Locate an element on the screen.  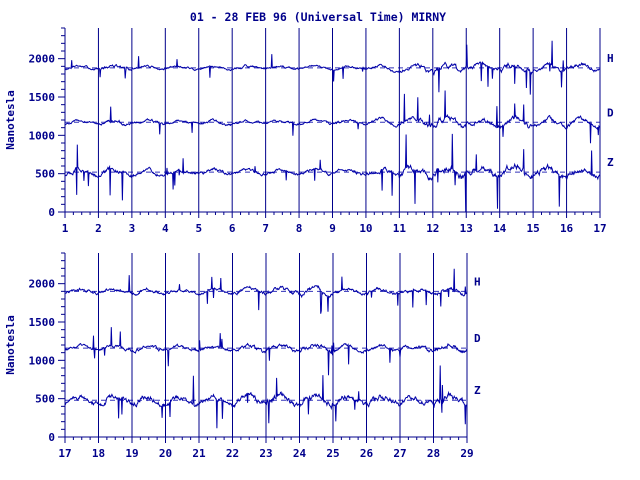
x-tick-label: 14 is located at coordinates (500, 228).